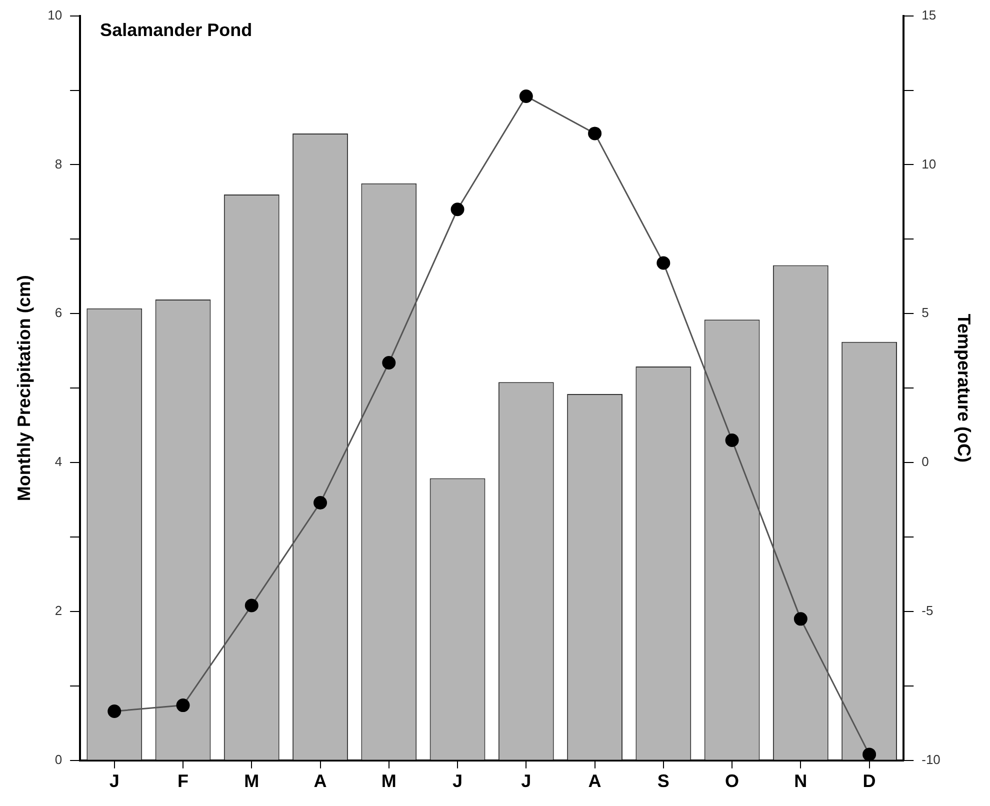 This screenshot has height=806, width=990. I want to click on y-tick-label: 2, so click(58, 610).